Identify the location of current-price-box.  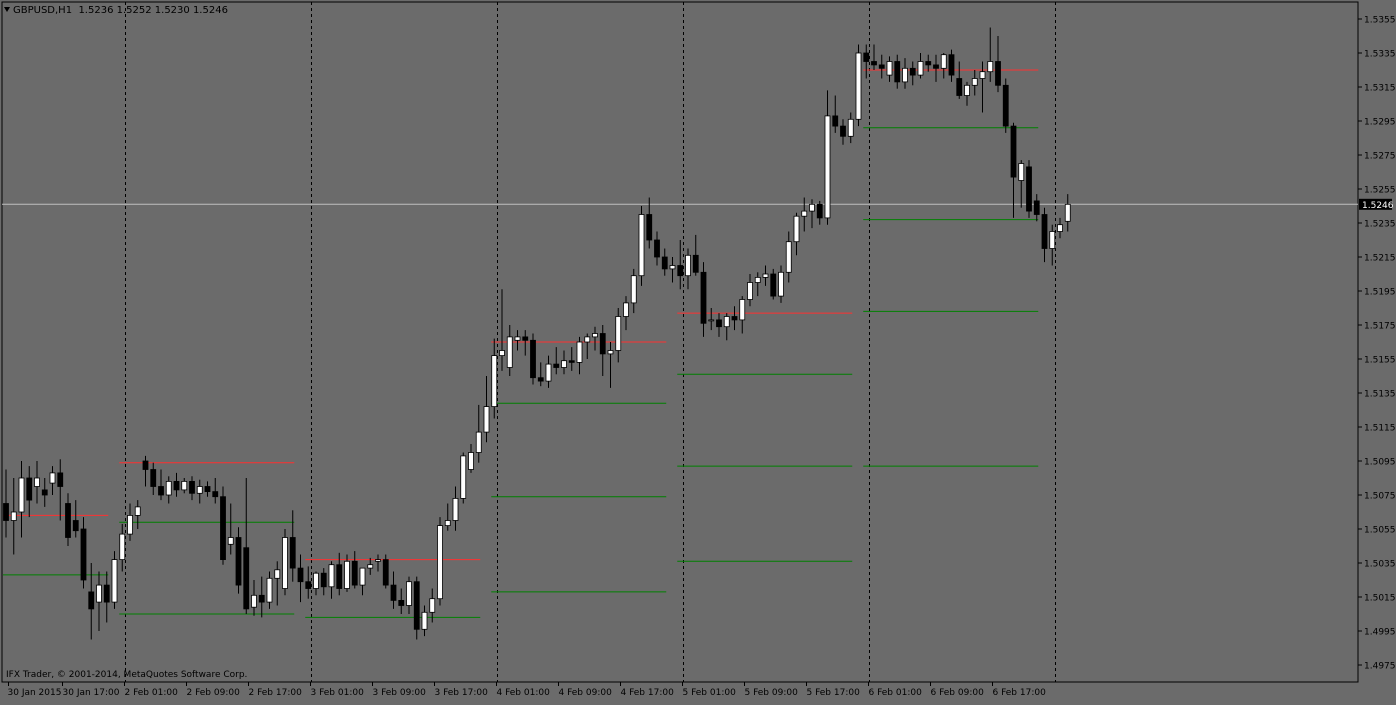
(1375, 204).